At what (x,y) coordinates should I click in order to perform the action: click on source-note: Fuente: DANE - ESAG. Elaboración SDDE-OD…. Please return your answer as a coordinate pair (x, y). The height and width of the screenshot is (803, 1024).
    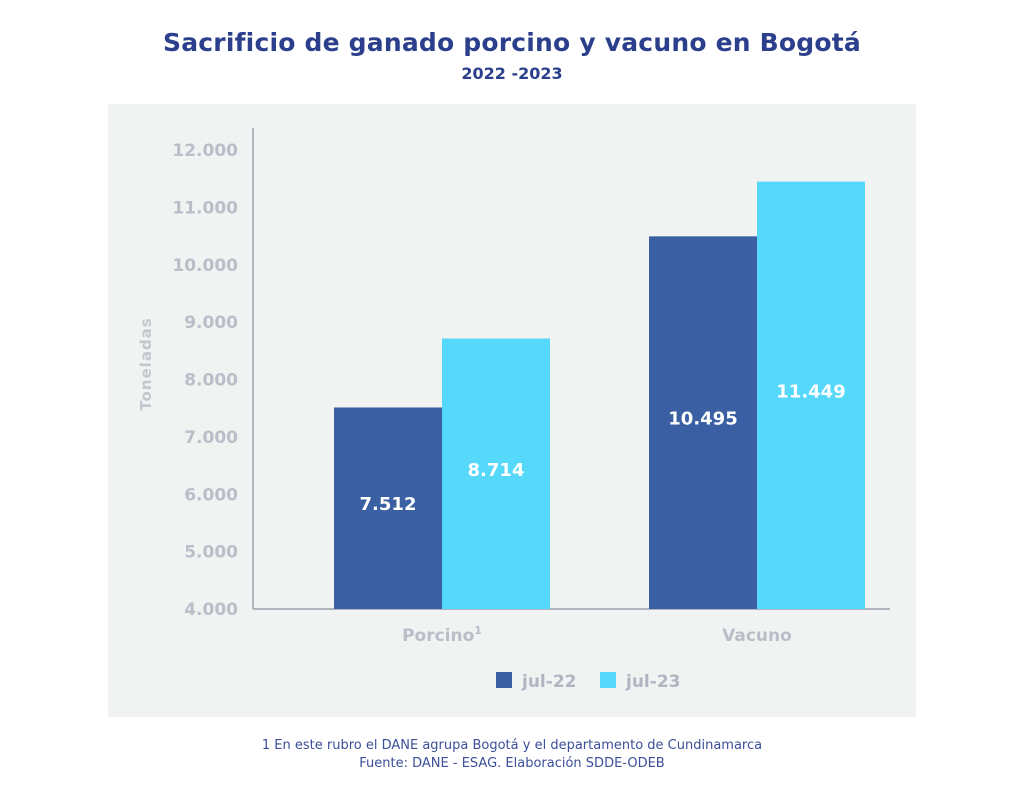
    Looking at the image, I should click on (512, 763).